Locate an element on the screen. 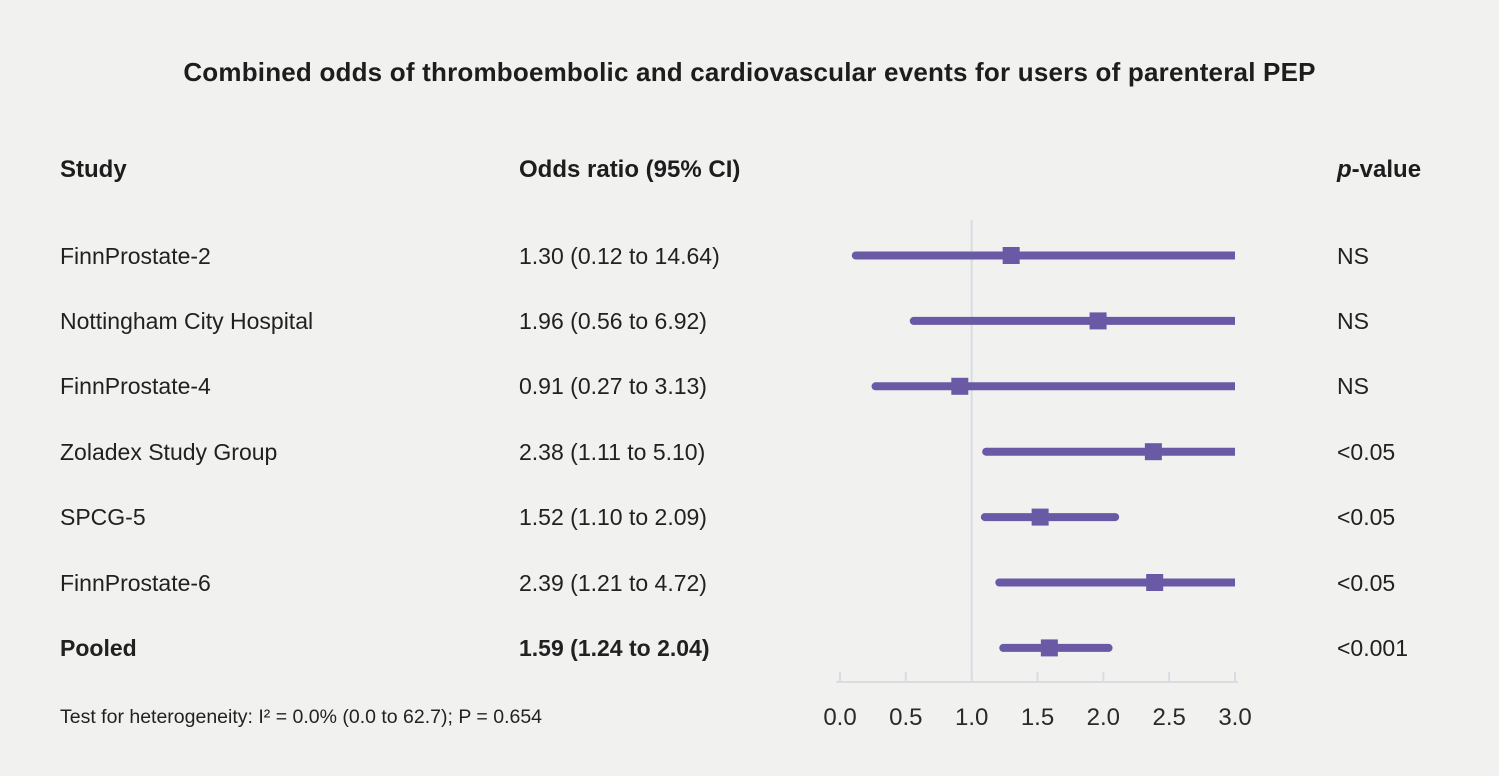 This screenshot has width=1499, height=776. axis-tick-label: 3.0 is located at coordinates (1234, 717).